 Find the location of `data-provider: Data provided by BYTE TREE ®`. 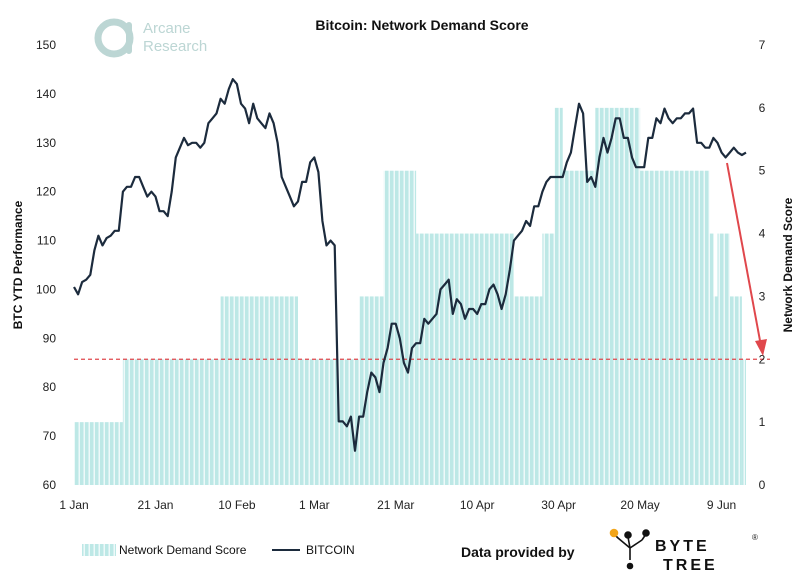

data-provider: Data provided by BYTE TREE ® is located at coordinates (609, 551).